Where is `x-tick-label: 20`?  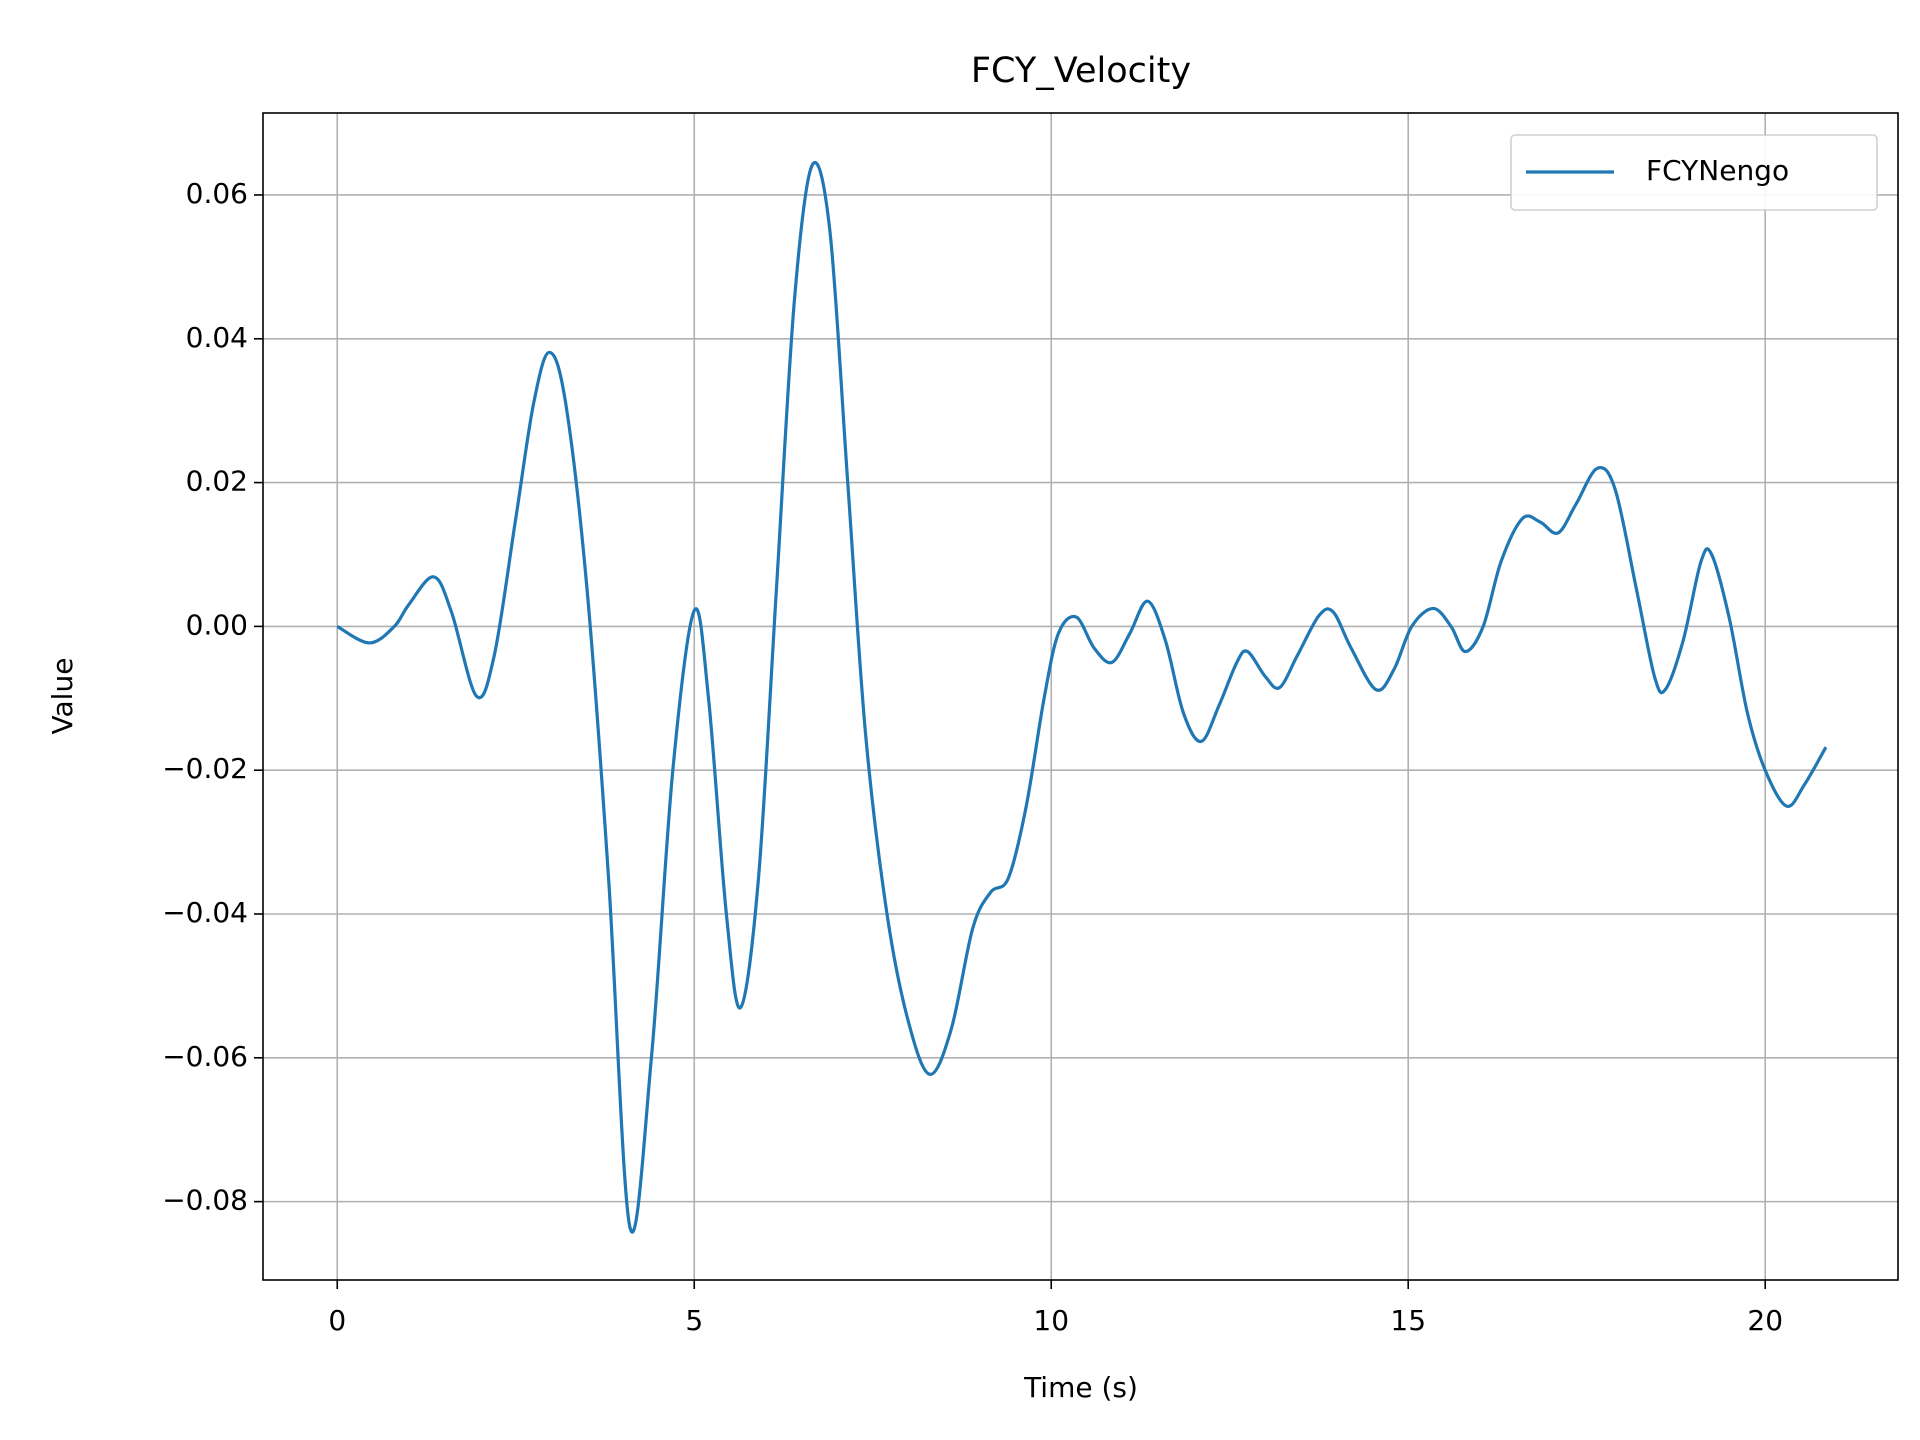
x-tick-label: 20 is located at coordinates (1765, 1320).